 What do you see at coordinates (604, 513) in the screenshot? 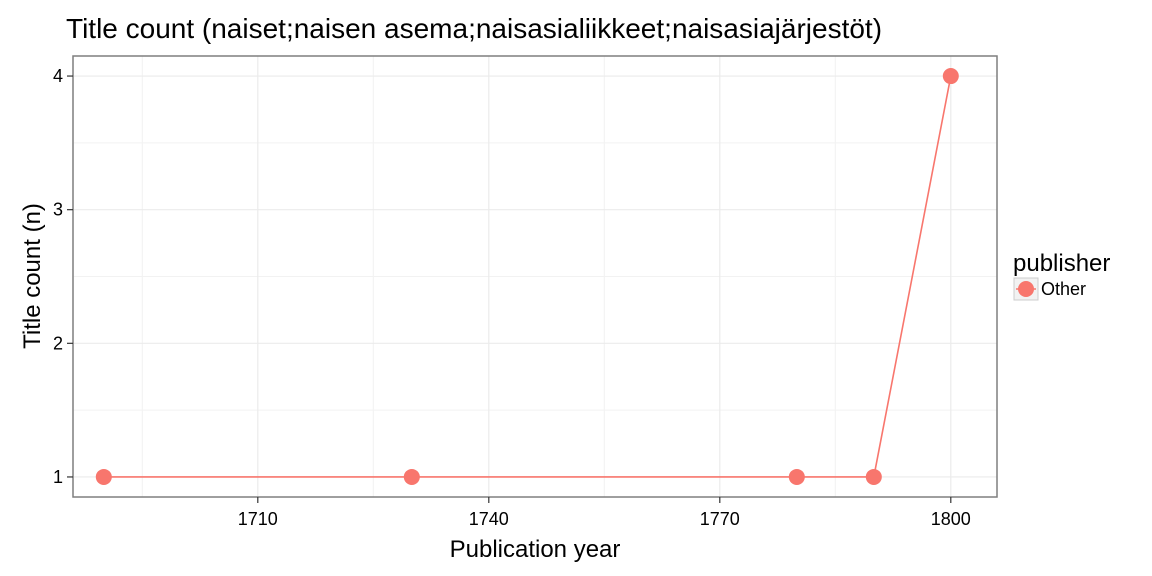
I see `x-axis: 1710 1740 1770 1800` at bounding box center [604, 513].